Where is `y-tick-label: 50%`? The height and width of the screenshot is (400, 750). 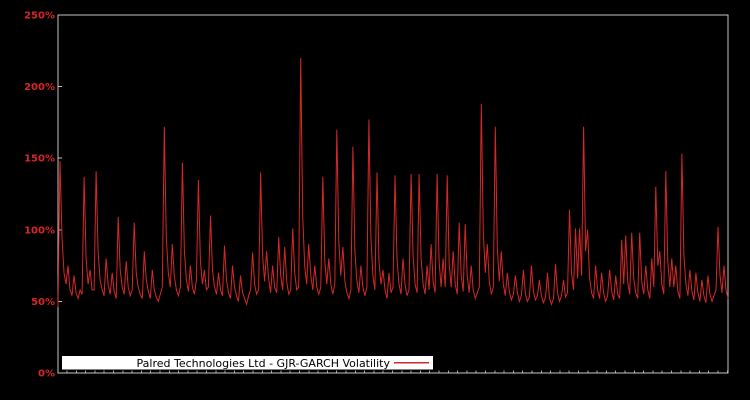 y-tick-label: 50% is located at coordinates (43, 302).